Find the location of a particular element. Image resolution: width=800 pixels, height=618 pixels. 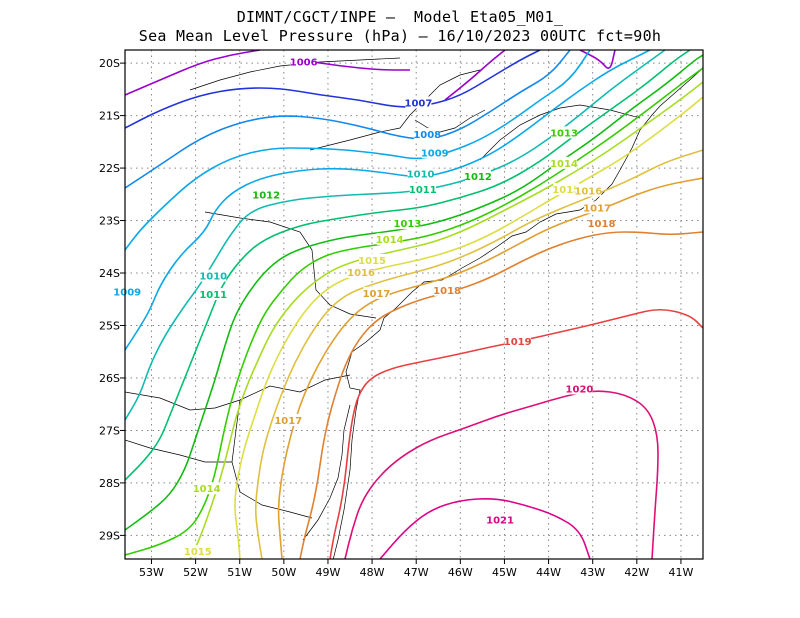

lagoon-coast is located at coordinates (326, 472).